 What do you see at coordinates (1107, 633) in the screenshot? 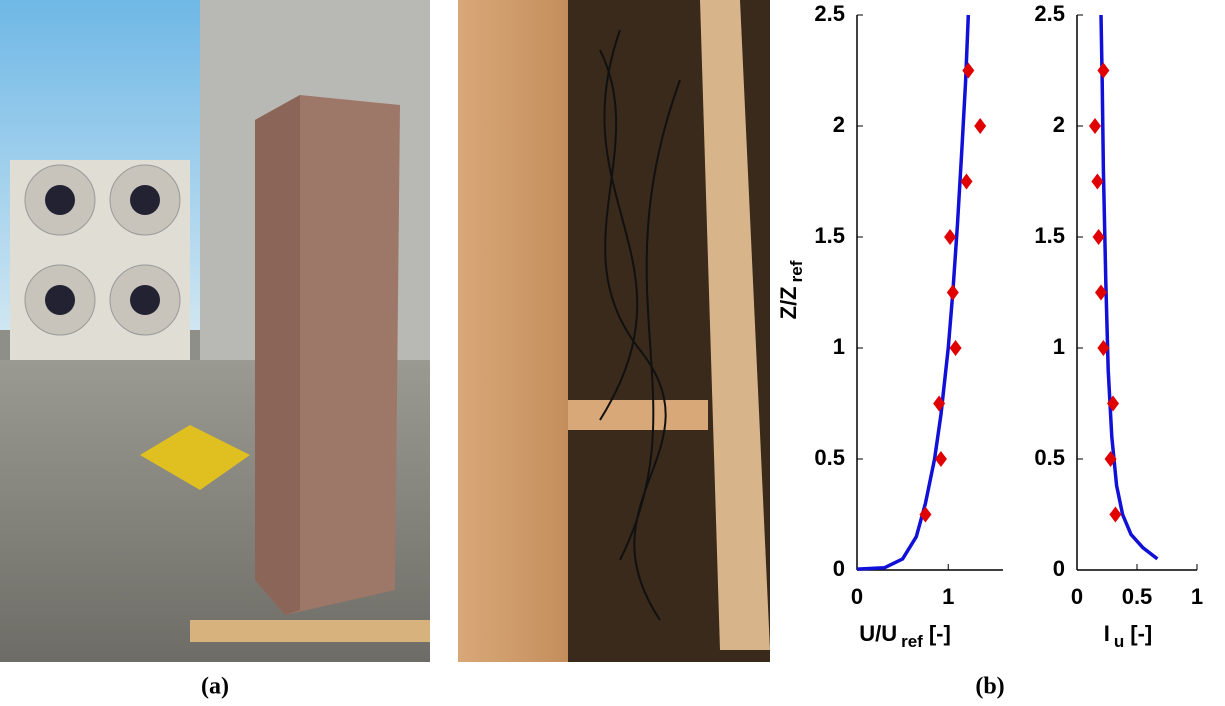
I see `label-part: I` at bounding box center [1107, 633].